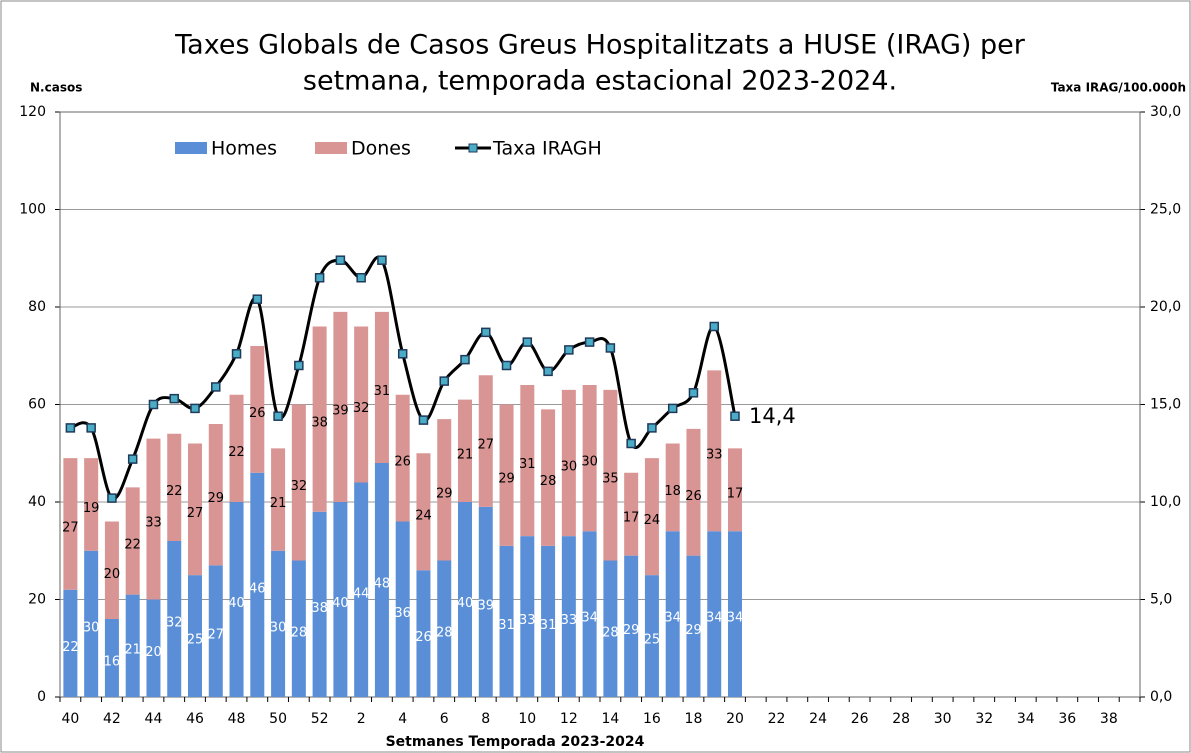  What do you see at coordinates (154, 719) in the screenshot?
I see `x-tick-label: 44` at bounding box center [154, 719].